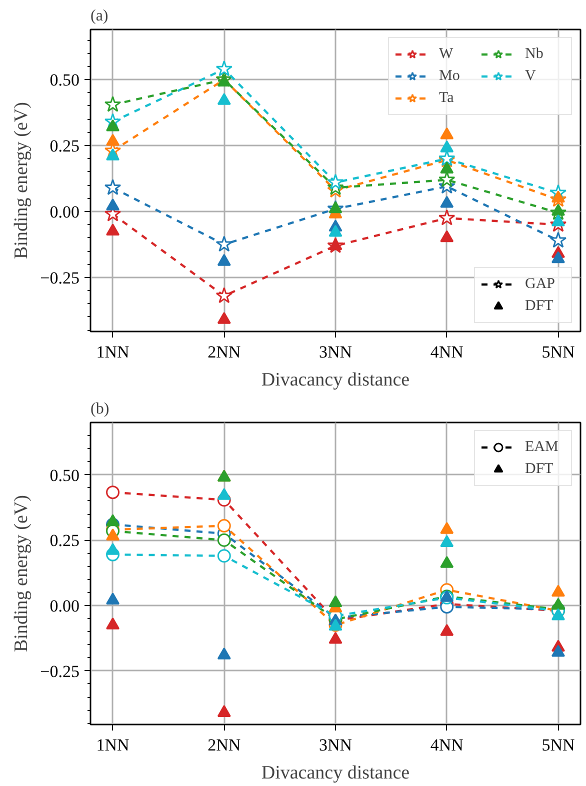  What do you see at coordinates (446, 54) in the screenshot?
I see `legend-label: W` at bounding box center [446, 54].